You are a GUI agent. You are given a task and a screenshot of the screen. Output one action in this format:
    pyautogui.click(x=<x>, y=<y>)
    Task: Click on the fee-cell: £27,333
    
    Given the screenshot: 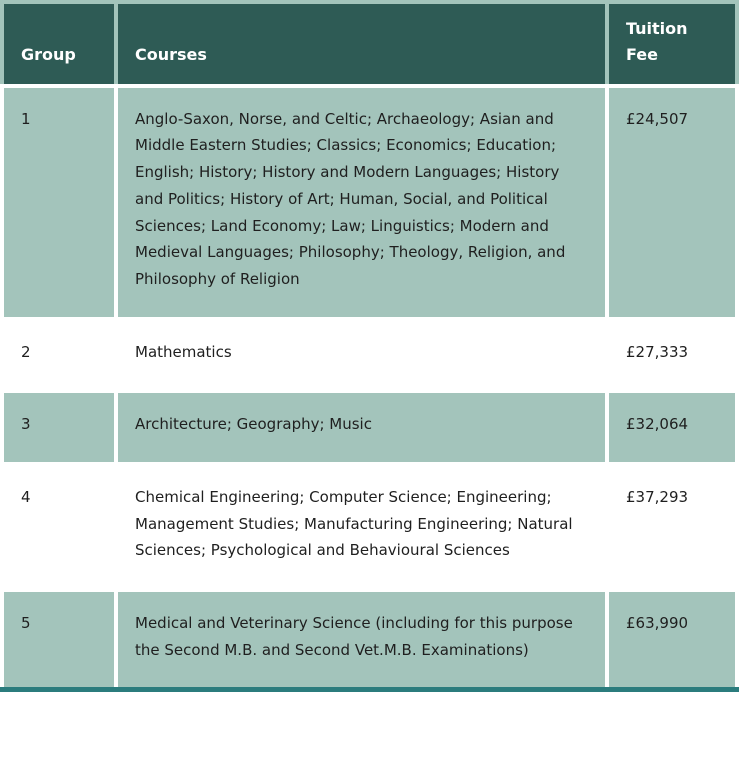 What is the action you would take?
    pyautogui.click(x=672, y=355)
    